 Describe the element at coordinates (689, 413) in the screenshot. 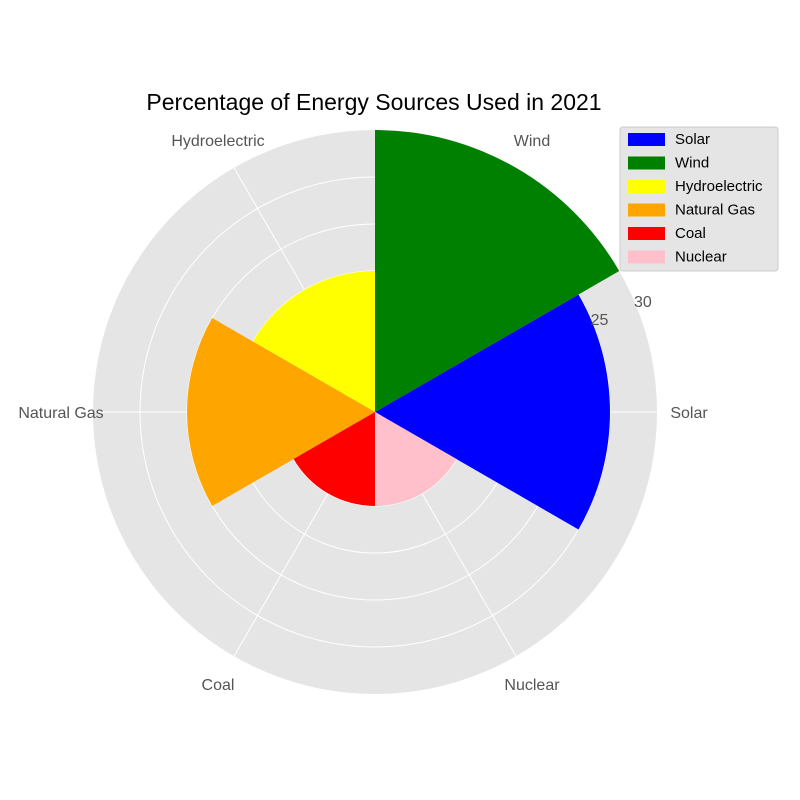

I see `category-label-solar: Solar` at that location.